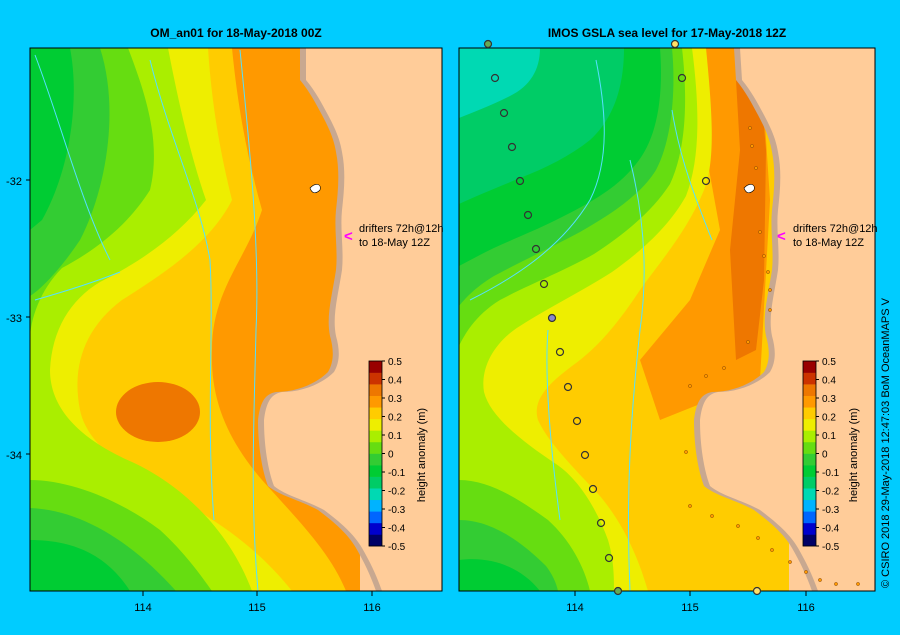  What do you see at coordinates (829, 418) in the screenshot?
I see `right-colorbar-tick-label: 0.2` at bounding box center [829, 418].